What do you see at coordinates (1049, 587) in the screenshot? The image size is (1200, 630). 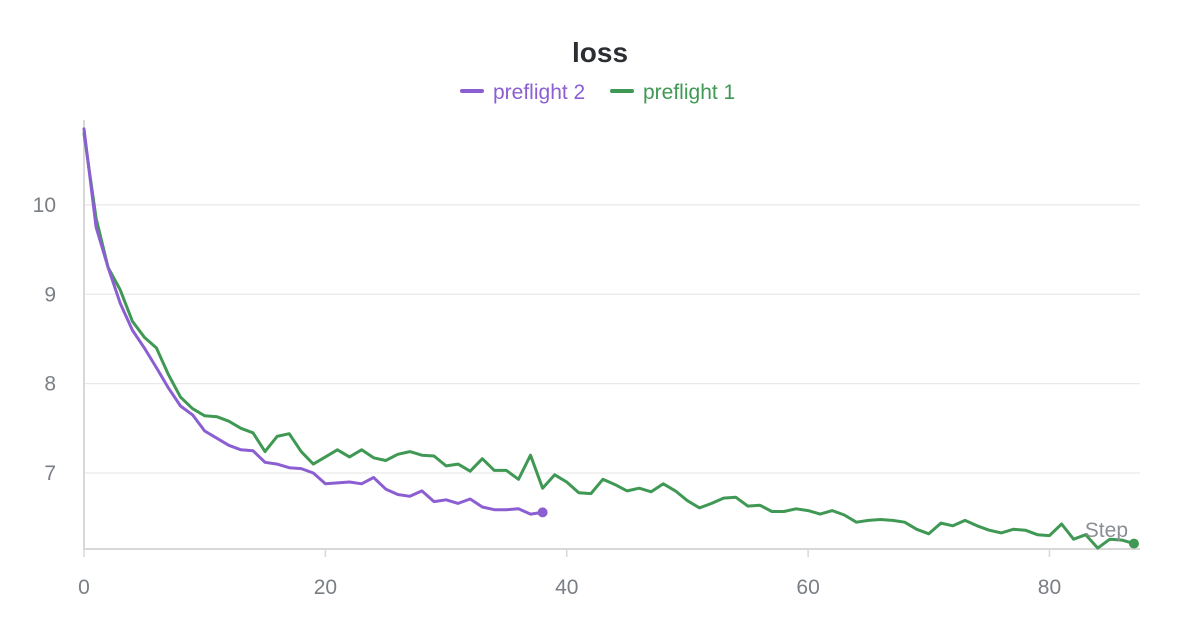 I see `x-tick-label: 80` at bounding box center [1049, 587].